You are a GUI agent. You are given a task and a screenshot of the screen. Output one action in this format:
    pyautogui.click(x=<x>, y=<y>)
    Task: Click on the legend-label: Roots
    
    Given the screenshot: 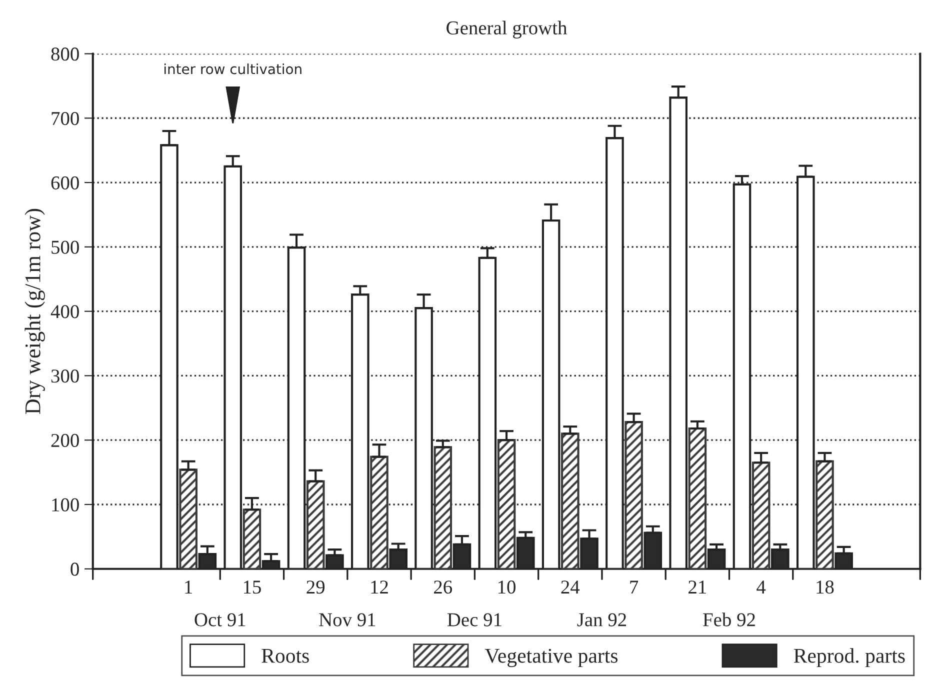 What is the action you would take?
    pyautogui.click(x=285, y=655)
    